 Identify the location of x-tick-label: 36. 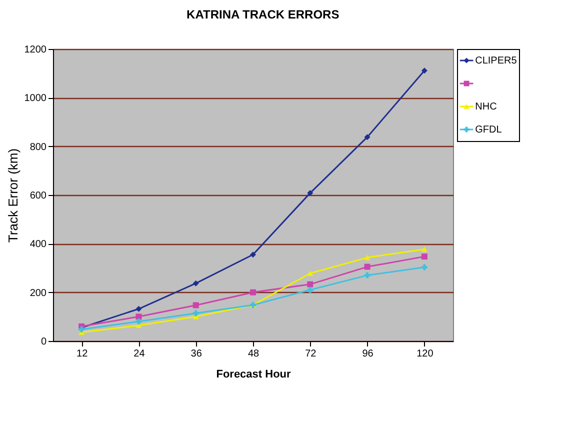
(196, 354).